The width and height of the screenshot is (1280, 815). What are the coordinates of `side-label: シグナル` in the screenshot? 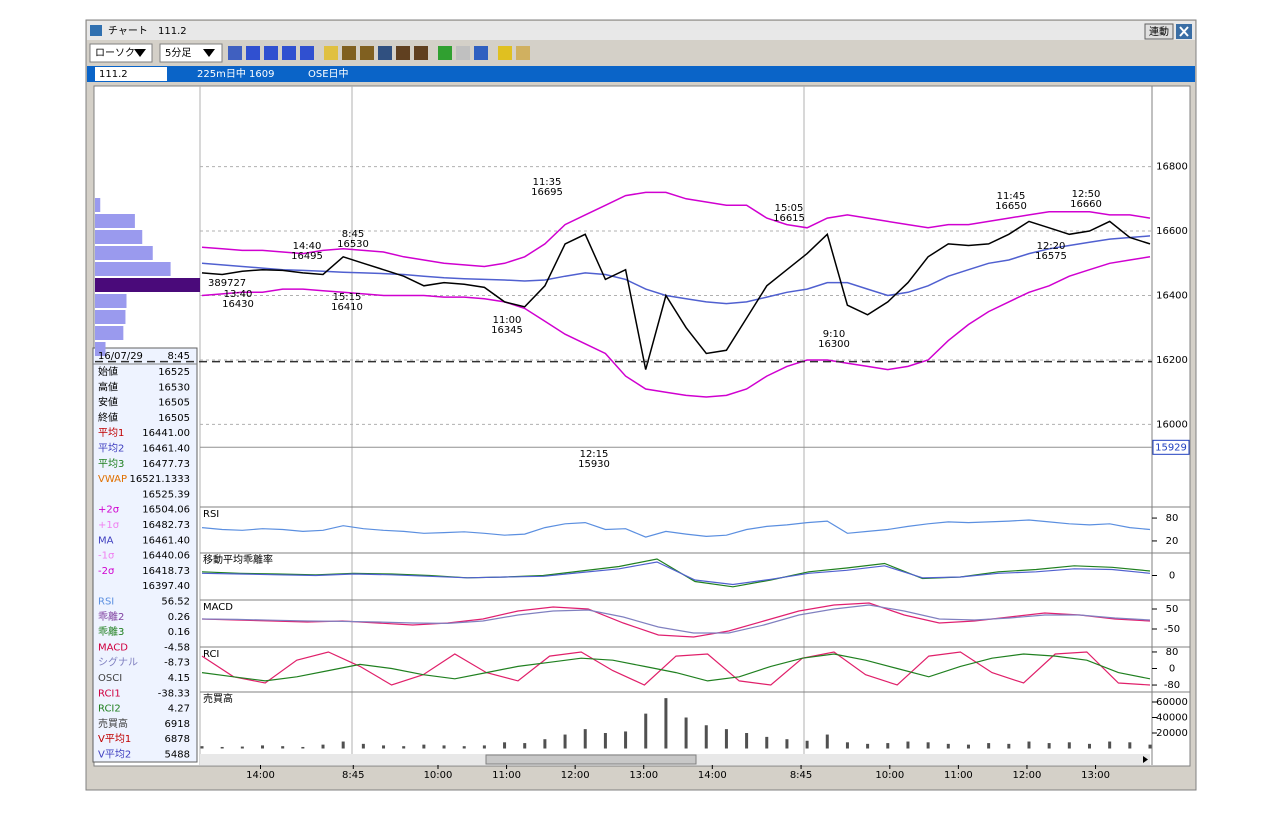 It's located at (118, 662).